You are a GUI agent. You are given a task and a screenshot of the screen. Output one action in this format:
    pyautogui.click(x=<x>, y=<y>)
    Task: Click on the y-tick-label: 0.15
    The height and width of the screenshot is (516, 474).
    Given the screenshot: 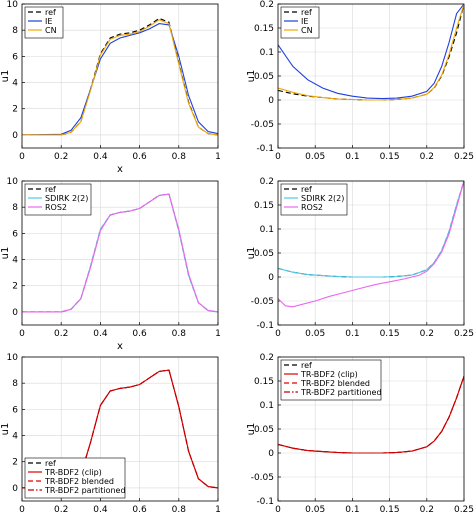 What is the action you would take?
    pyautogui.click(x=264, y=29)
    